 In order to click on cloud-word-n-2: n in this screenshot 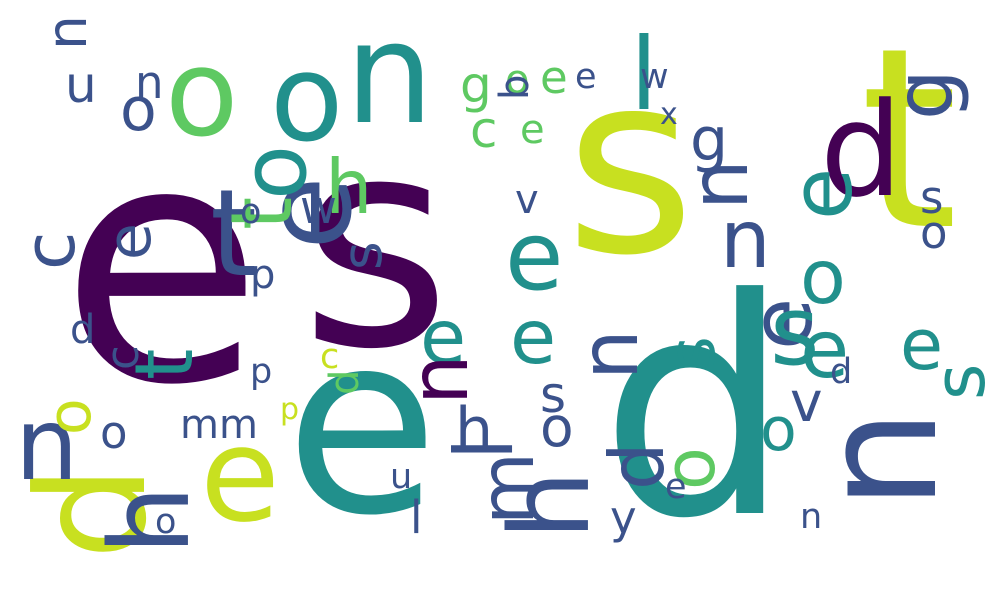, I will do `click(389, 78)`.